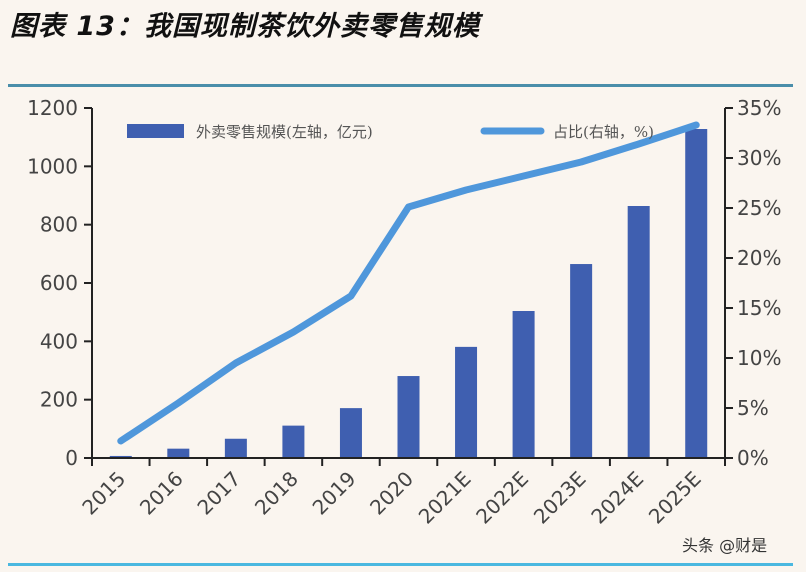  I want to click on x-tick-label: 2015, so click(103, 493).